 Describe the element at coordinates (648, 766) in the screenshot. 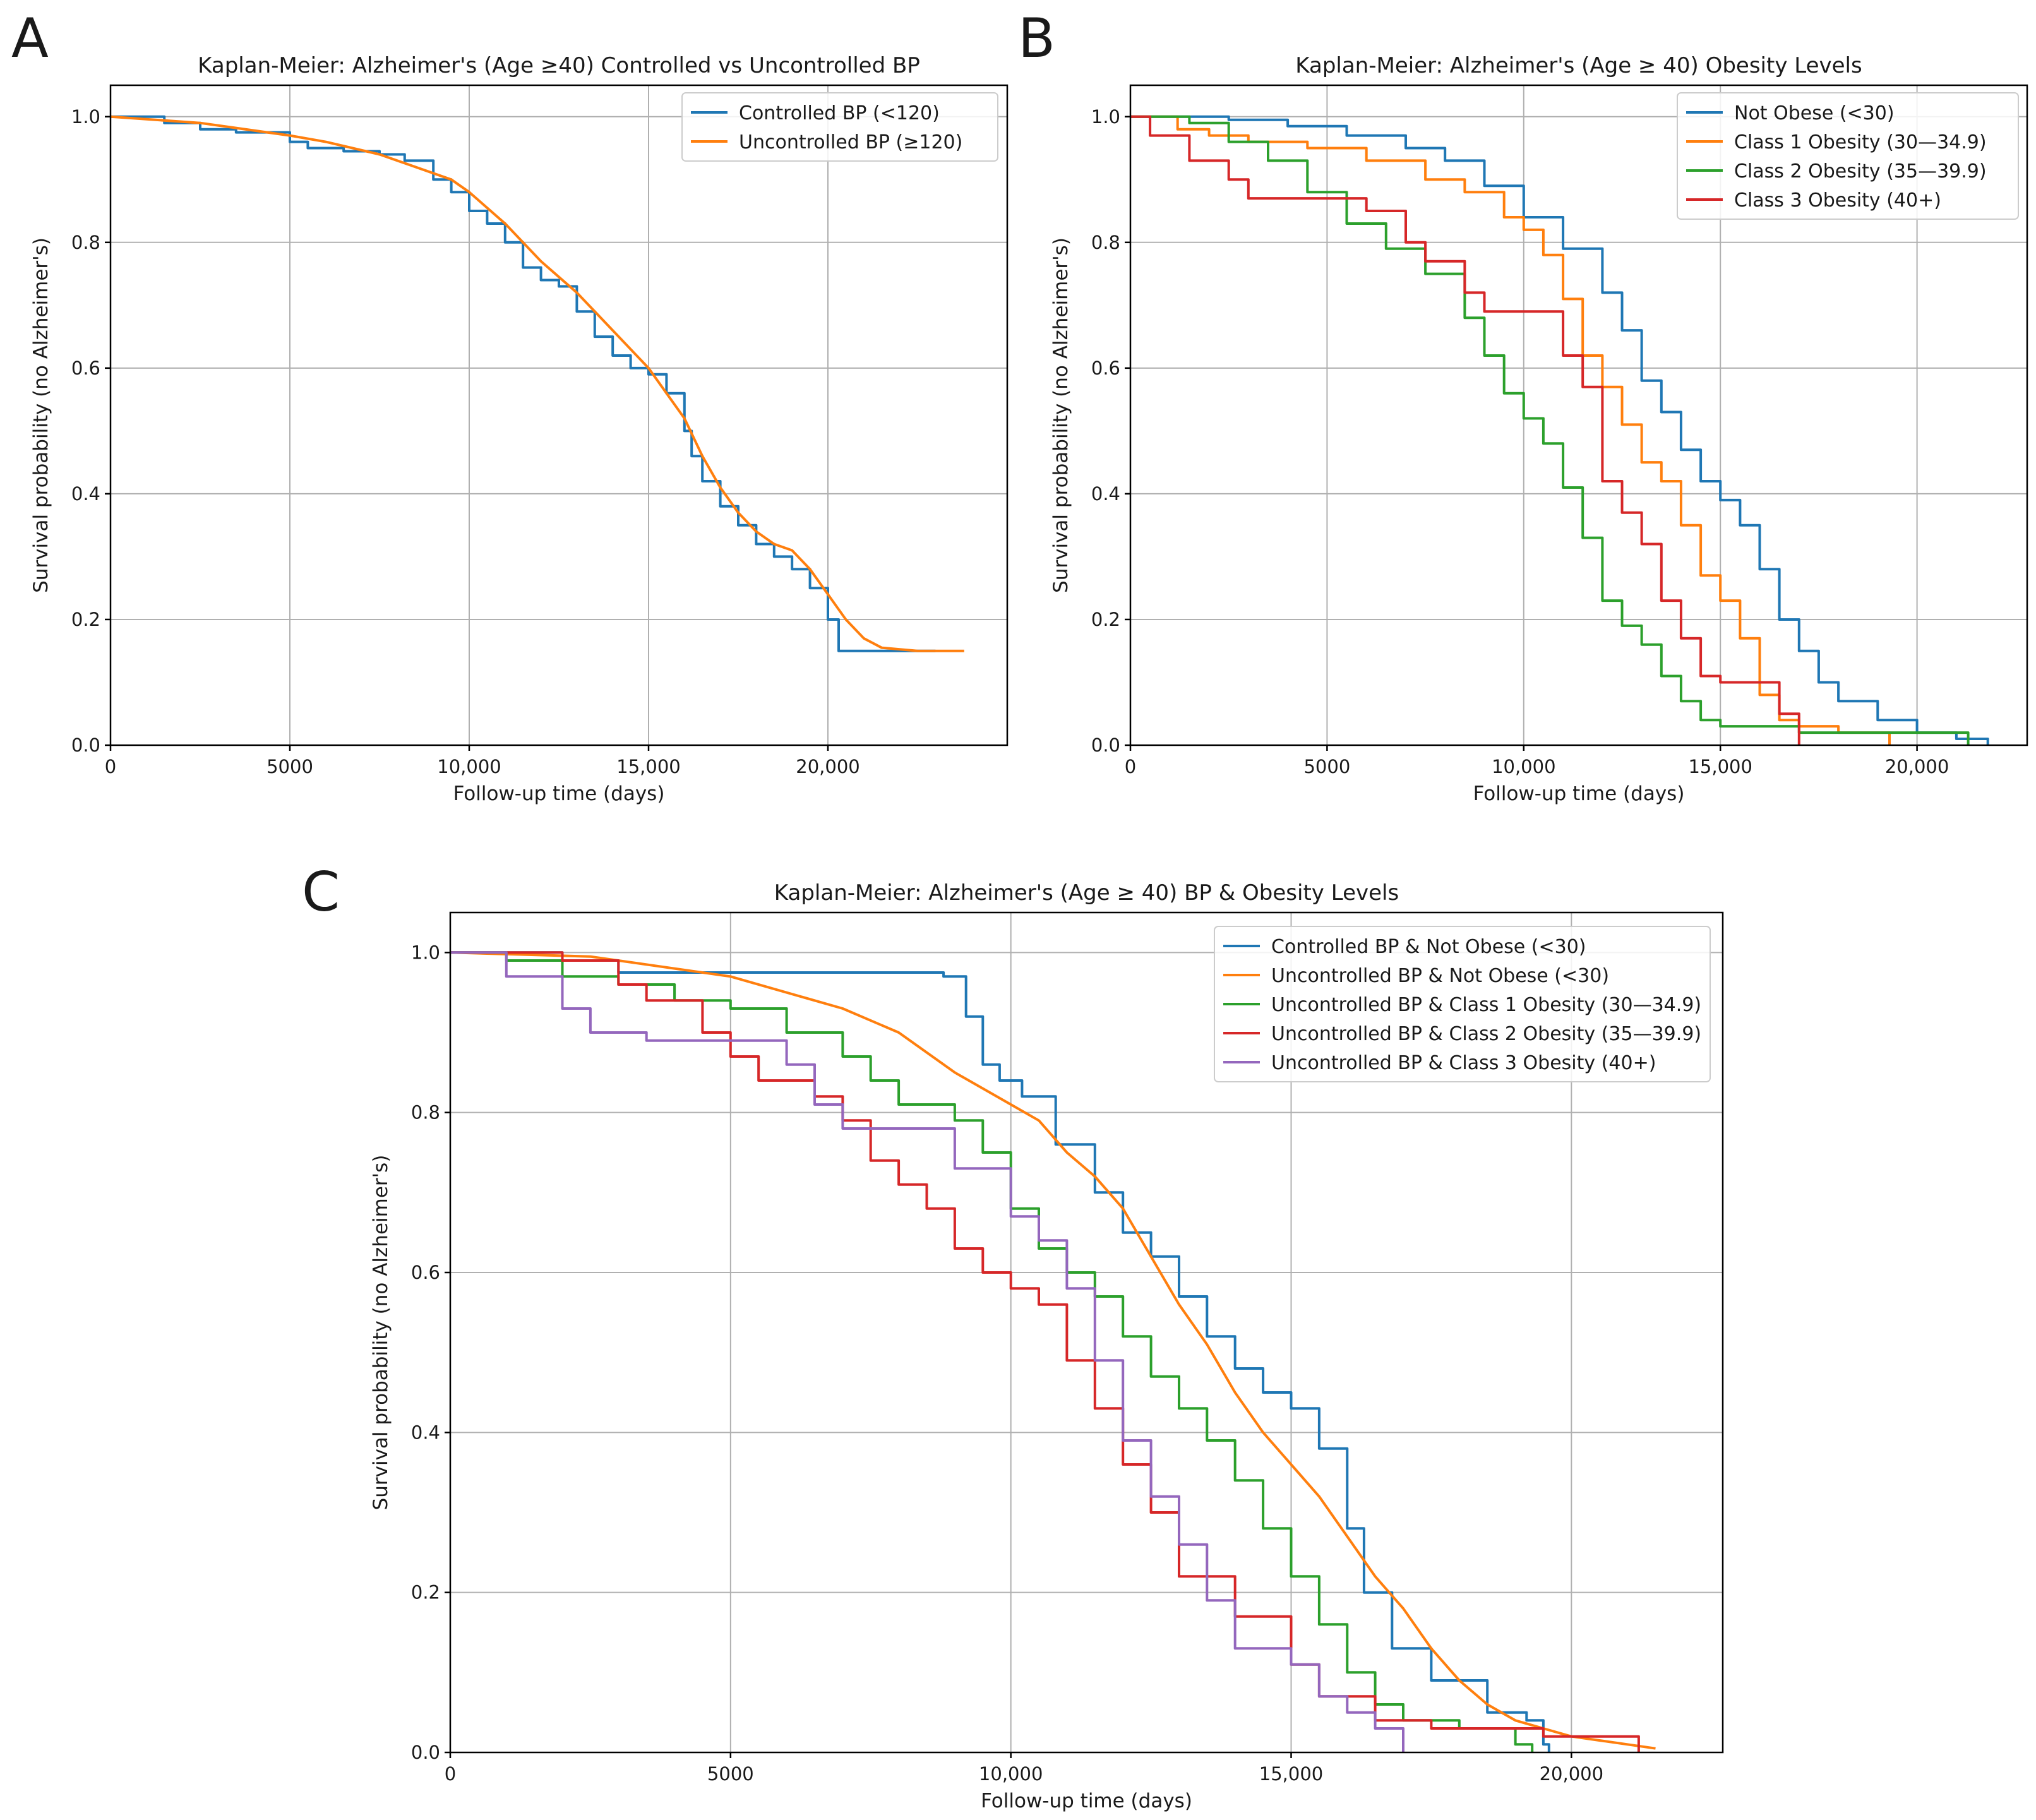

I see `chart-a-x-tick-label-3: 15,000` at that location.